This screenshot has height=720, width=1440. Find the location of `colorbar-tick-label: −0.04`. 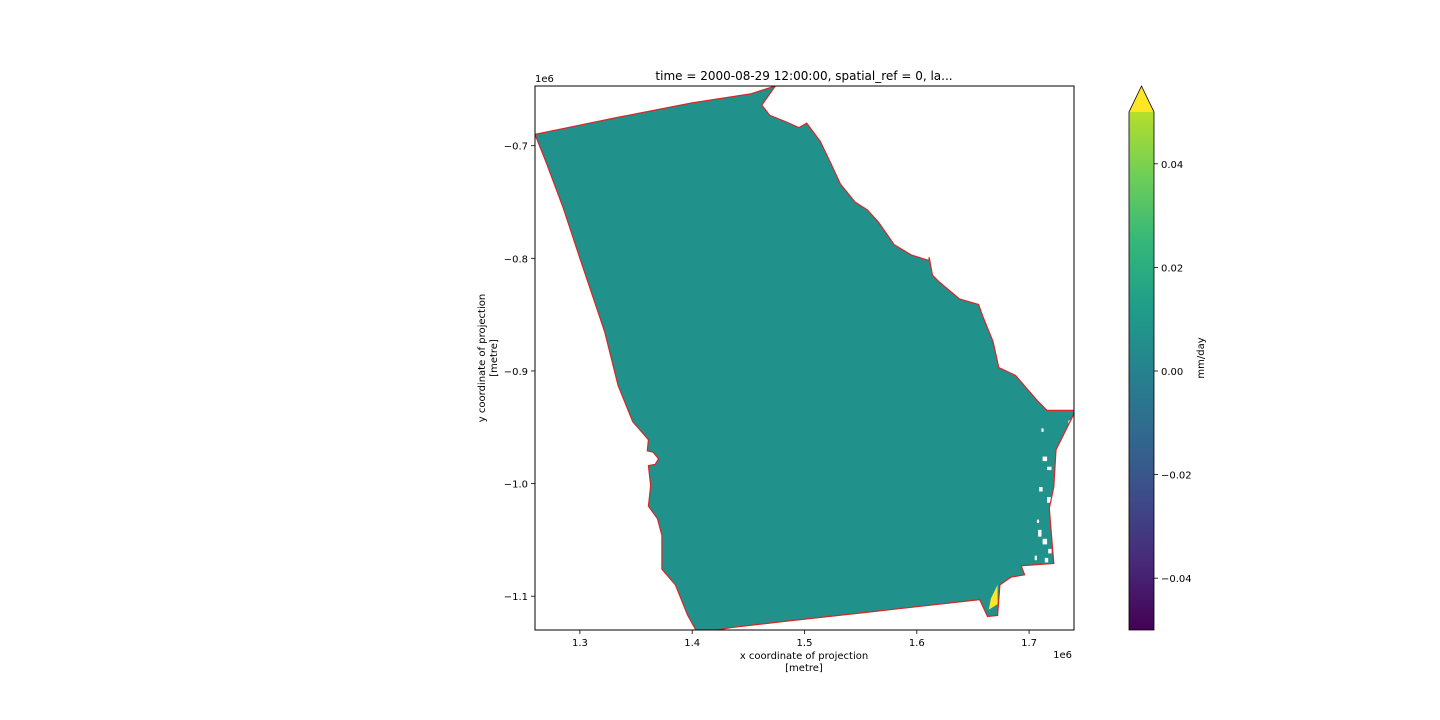

colorbar-tick-label: −0.04 is located at coordinates (1176, 579).